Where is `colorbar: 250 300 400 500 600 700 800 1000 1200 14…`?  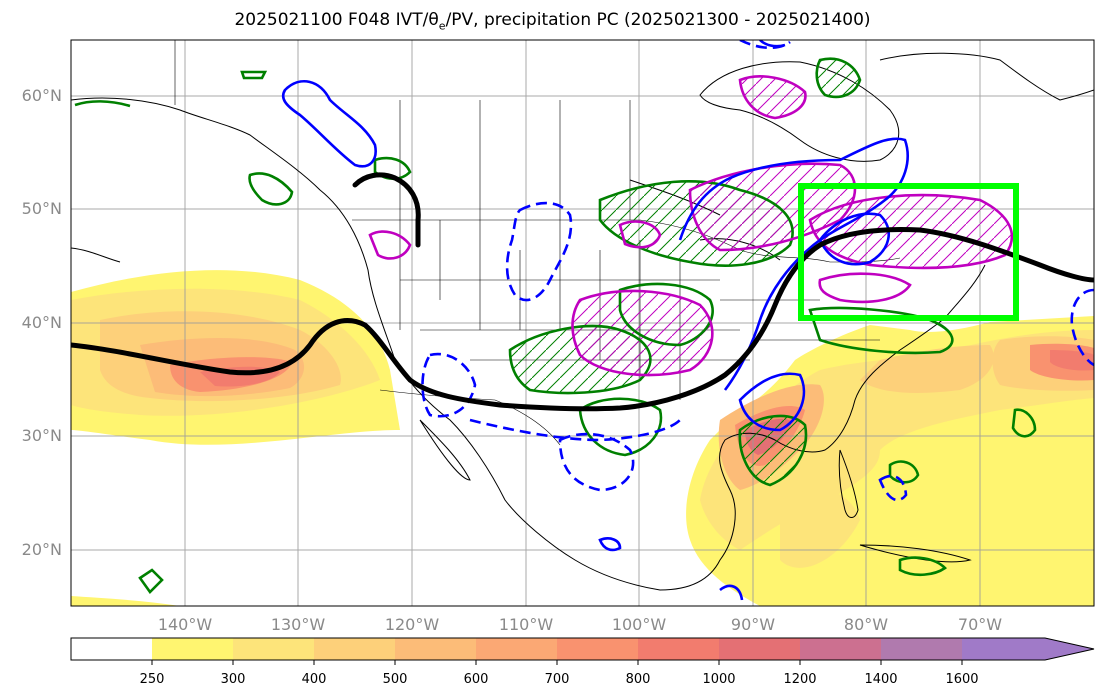 colorbar: 250 300 400 500 600 700 800 1000 1200 14… is located at coordinates (582, 662).